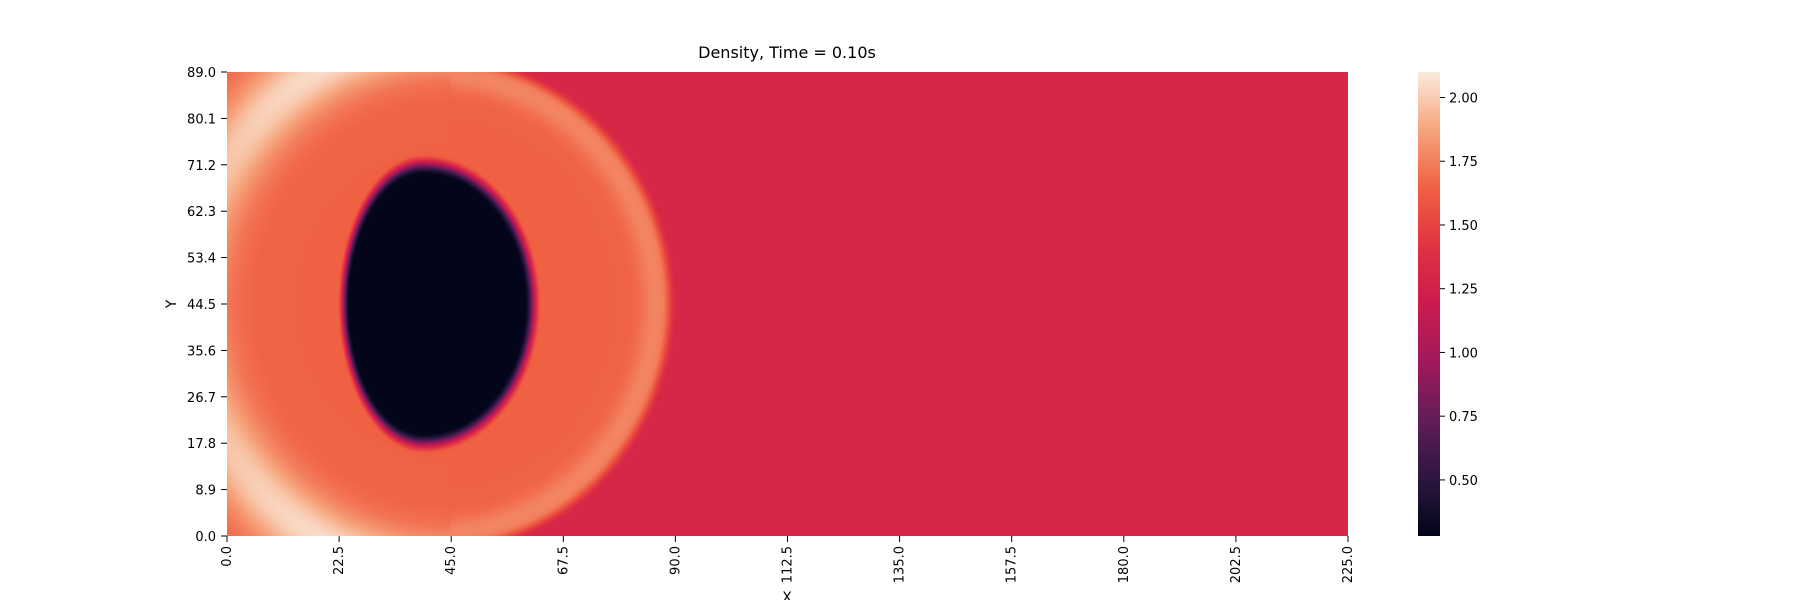 Image resolution: width=1800 pixels, height=600 pixels. What do you see at coordinates (339, 560) in the screenshot?
I see `x-tick-label: 22.5` at bounding box center [339, 560].